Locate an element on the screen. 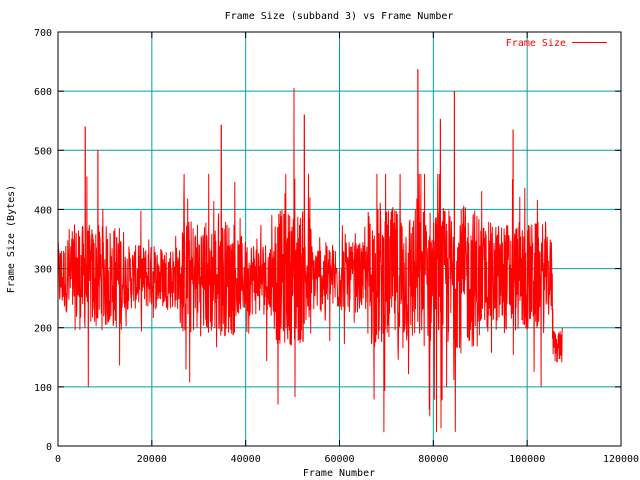 This screenshot has width=640, height=480. x-tick-label: 100000 is located at coordinates (527, 459).